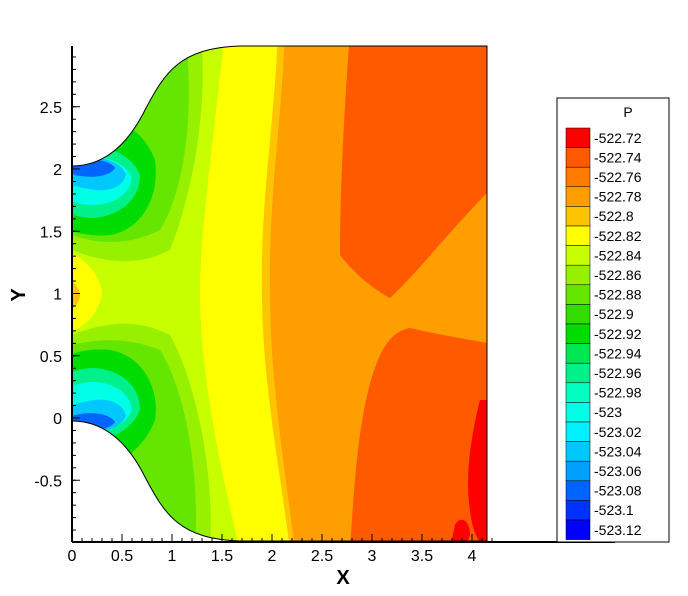 This screenshot has width=688, height=596. I want to click on legend-title: P, so click(627, 112).